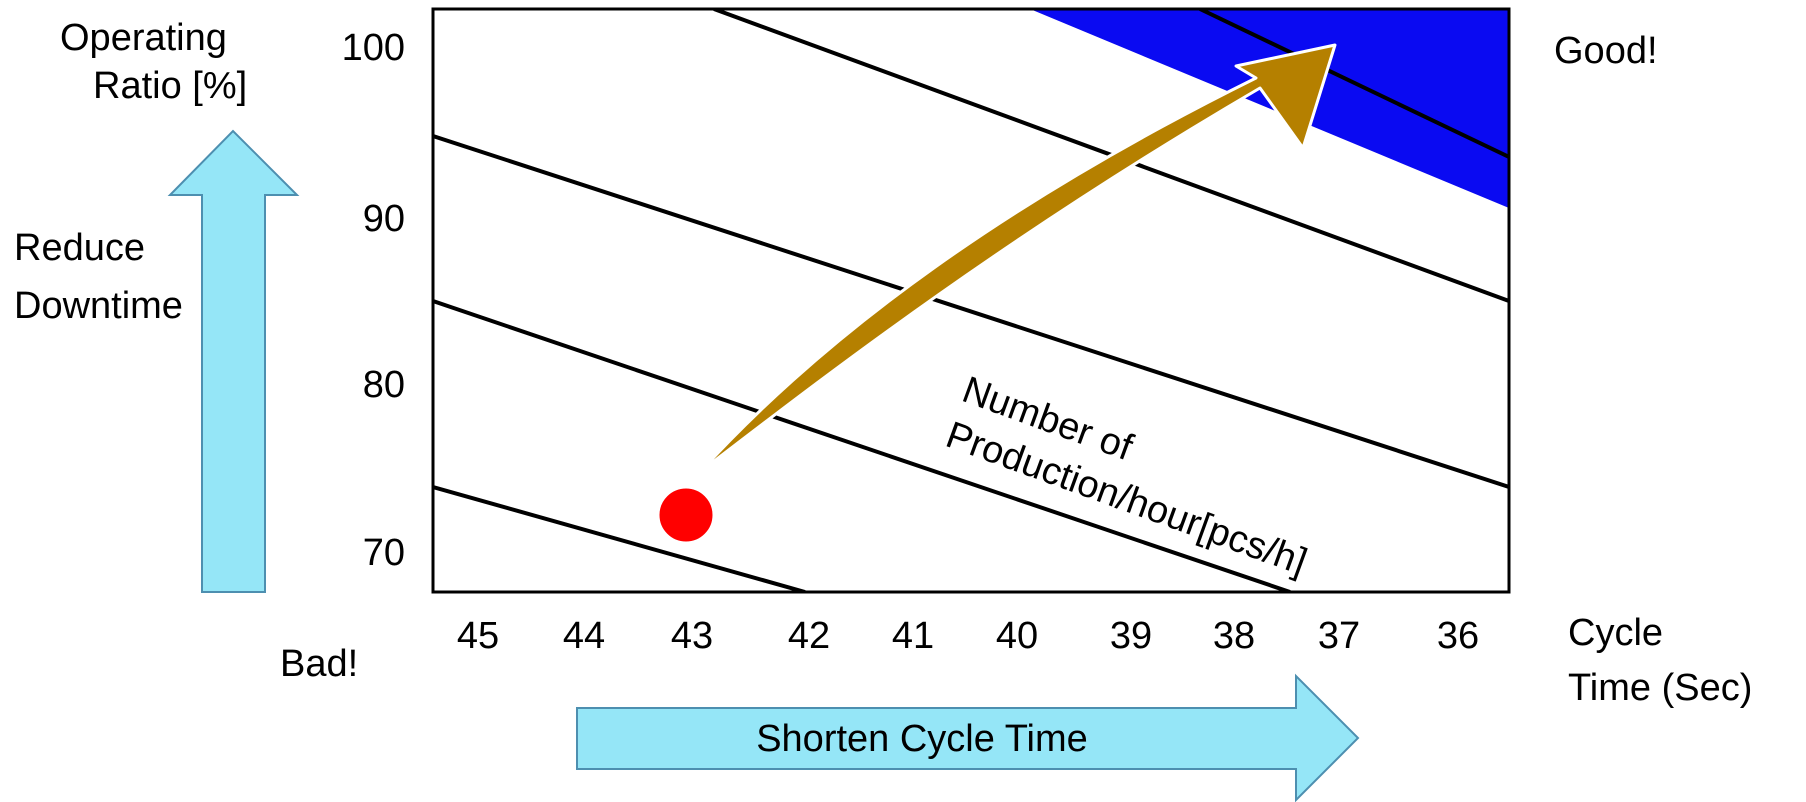  What do you see at coordinates (98, 306) in the screenshot?
I see `reduce-downtime-label-line2: Downtime` at bounding box center [98, 306].